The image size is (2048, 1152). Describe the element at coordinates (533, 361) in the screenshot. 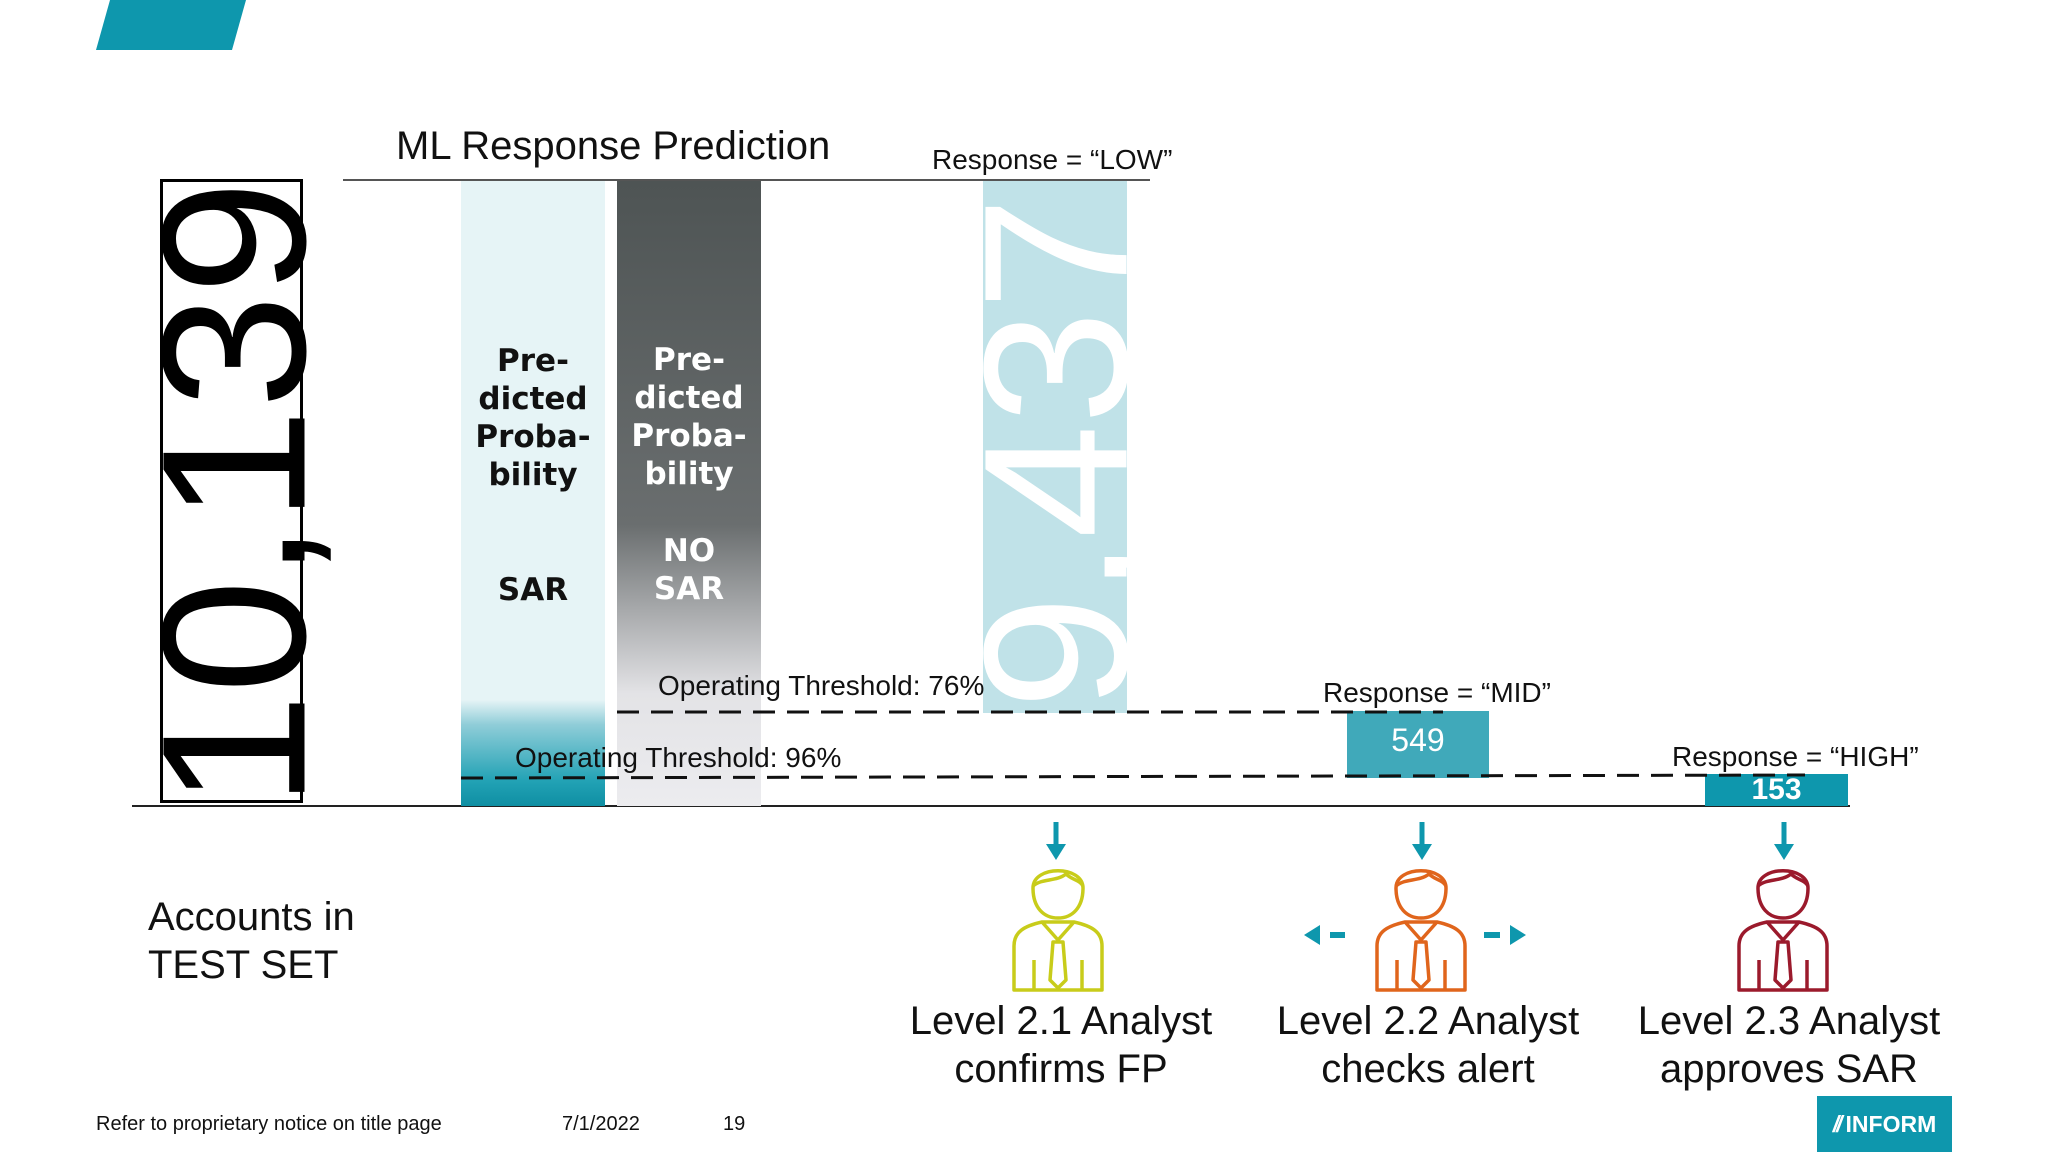

I see `sar-label-line-1: Pre-` at that location.